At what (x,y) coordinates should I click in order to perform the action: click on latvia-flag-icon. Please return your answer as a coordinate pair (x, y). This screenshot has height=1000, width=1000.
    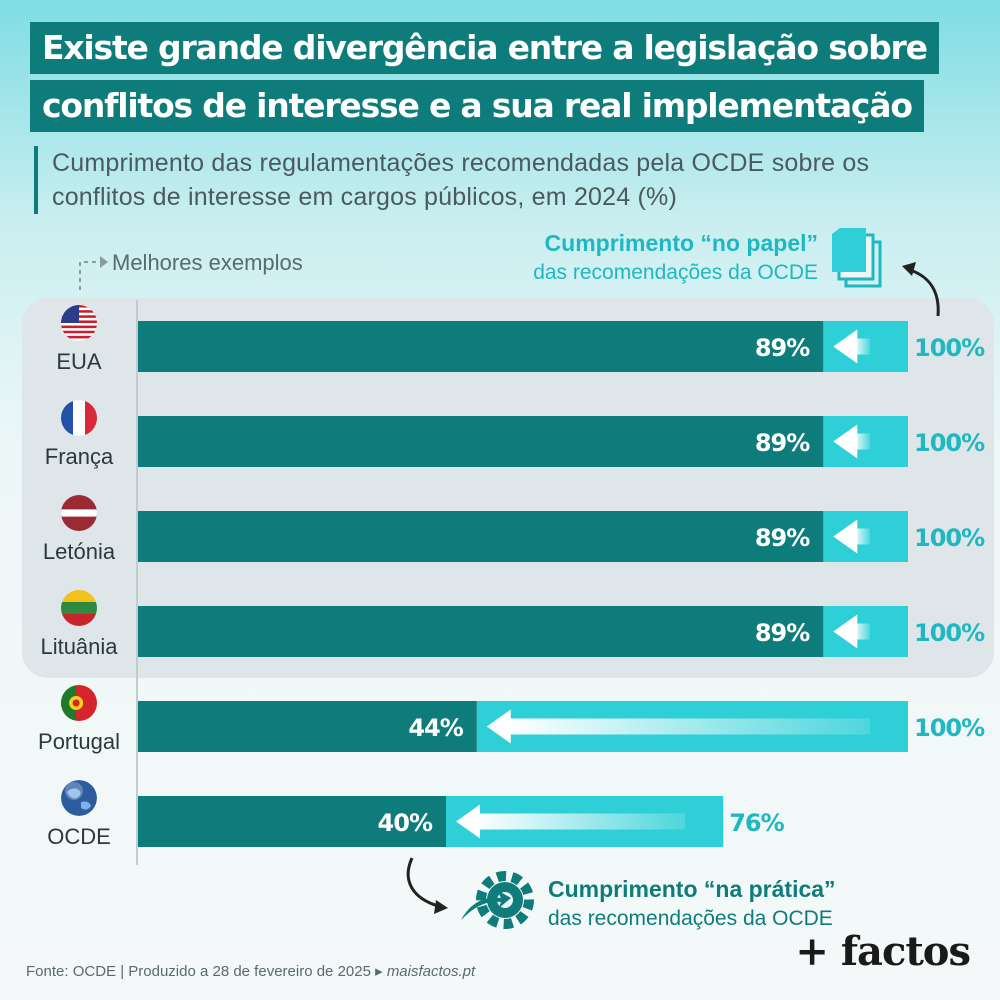
    Looking at the image, I should click on (79, 513).